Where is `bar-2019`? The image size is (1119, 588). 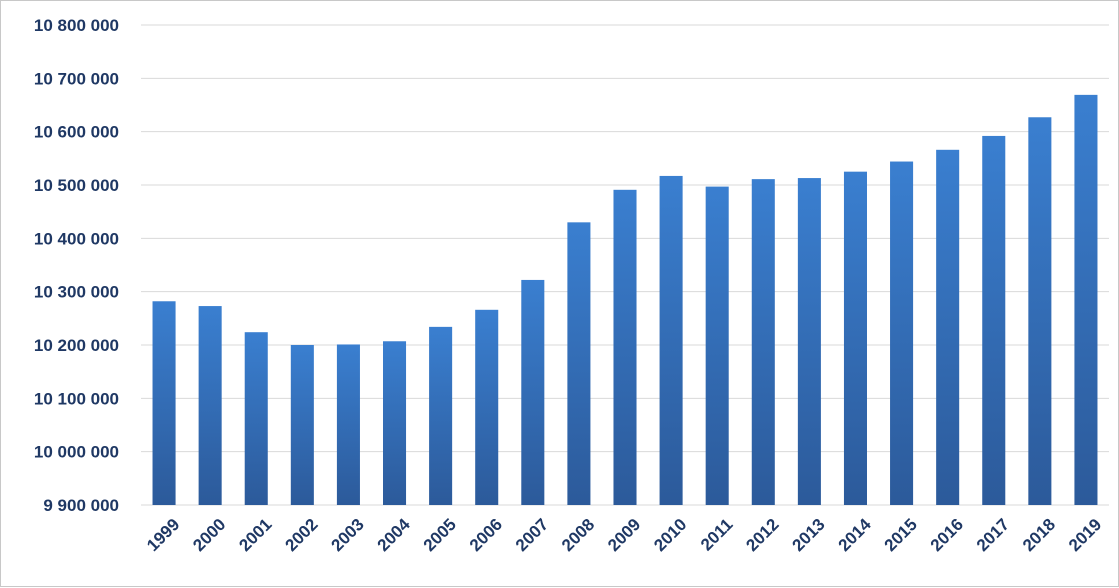
bar-2019 is located at coordinates (1086, 299).